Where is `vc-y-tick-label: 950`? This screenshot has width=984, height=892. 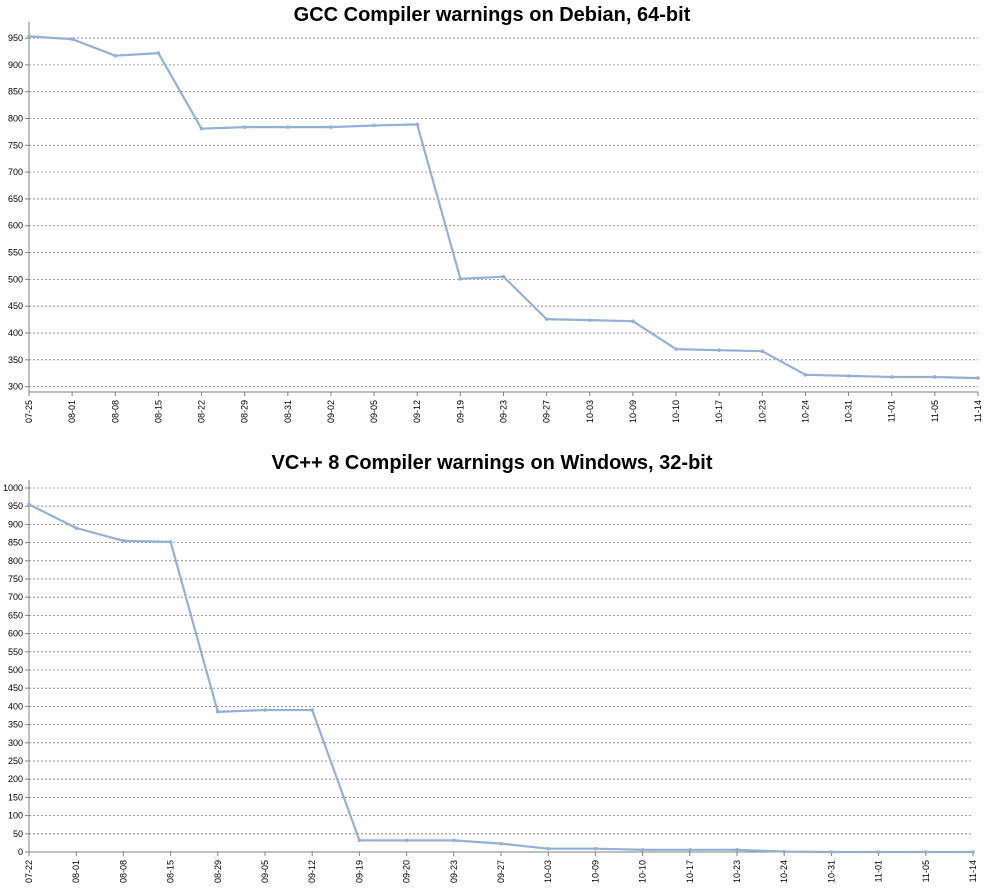 vc-y-tick-label: 950 is located at coordinates (15, 506).